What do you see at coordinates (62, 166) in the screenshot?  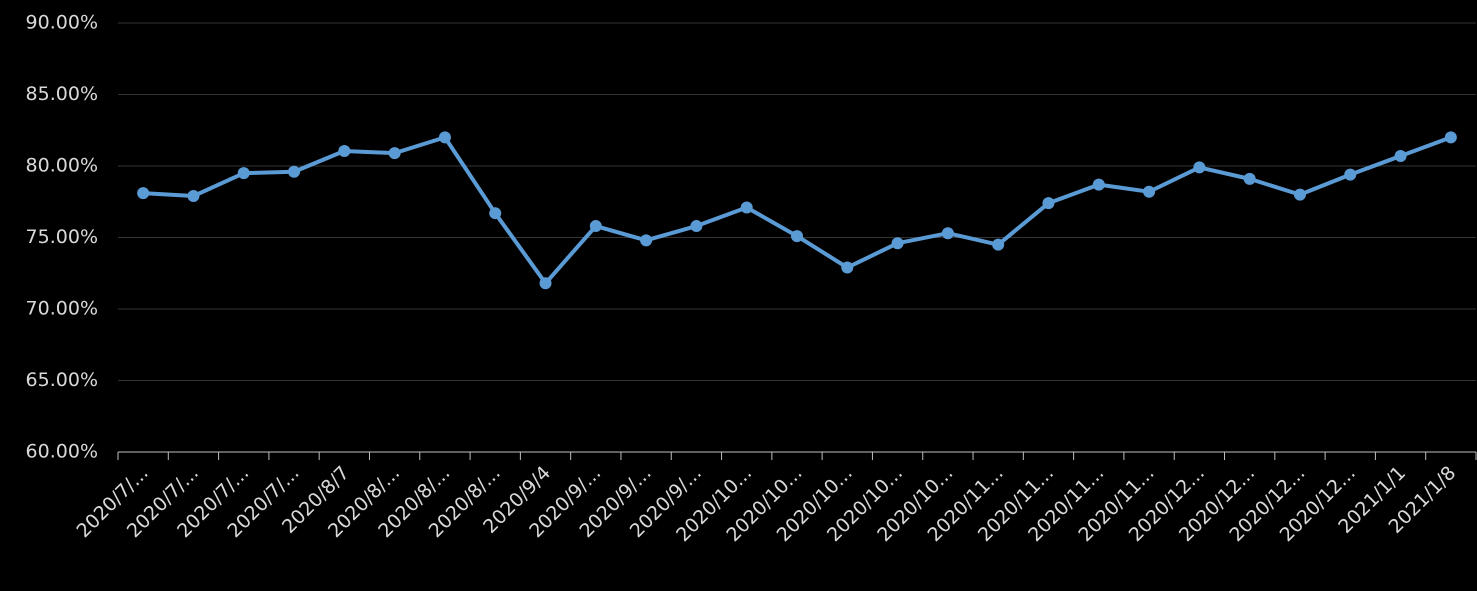 I see `y-tick-label: 80.00%` at bounding box center [62, 166].